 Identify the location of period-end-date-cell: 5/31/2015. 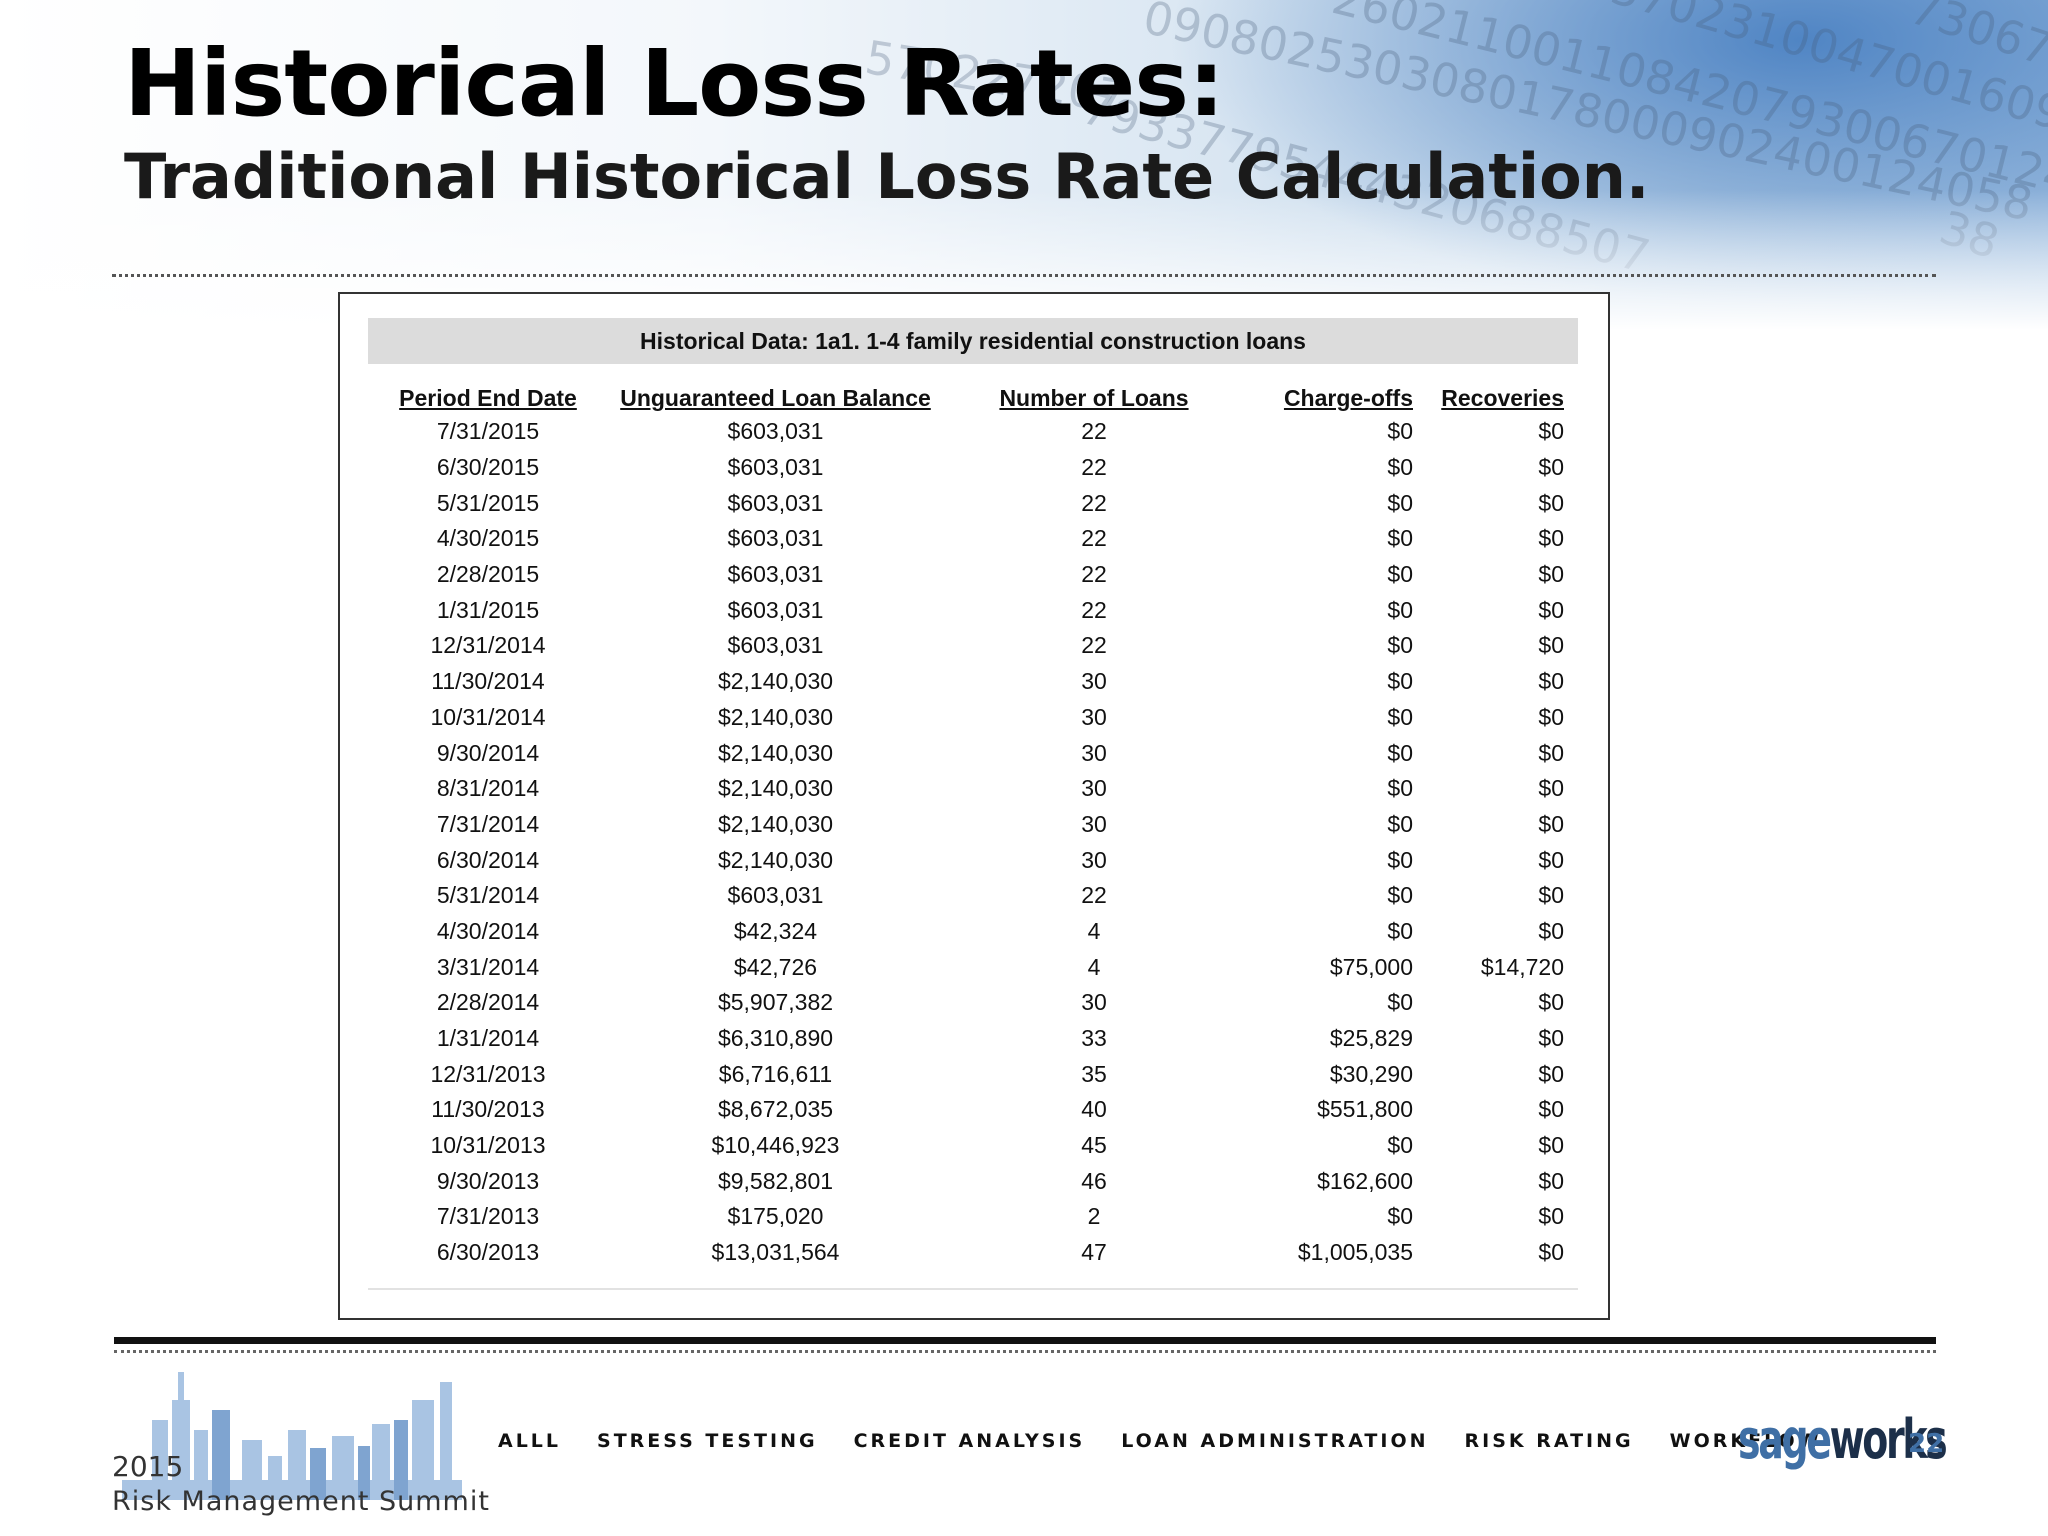
(488, 502).